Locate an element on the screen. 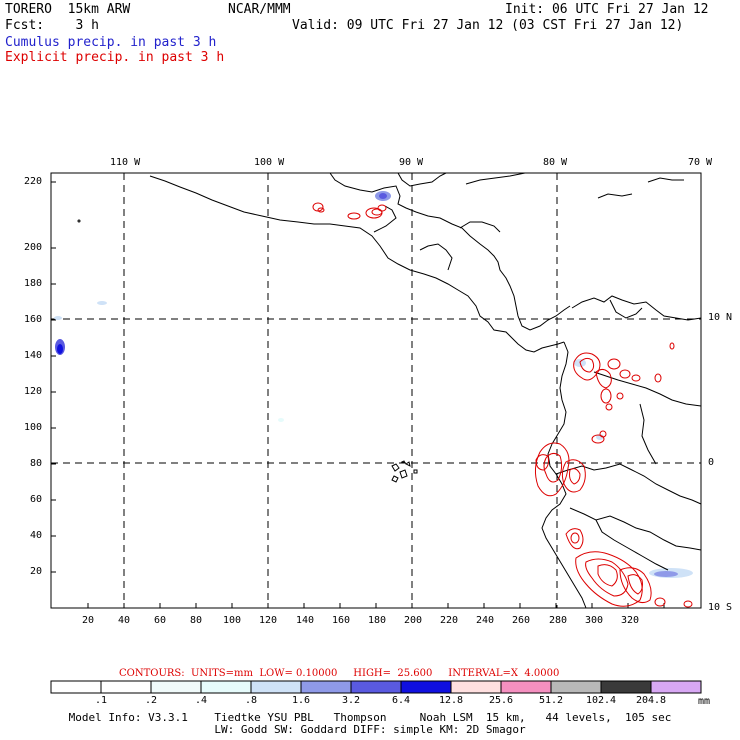 The image size is (740, 740). x-tick: 140 is located at coordinates (305, 620).